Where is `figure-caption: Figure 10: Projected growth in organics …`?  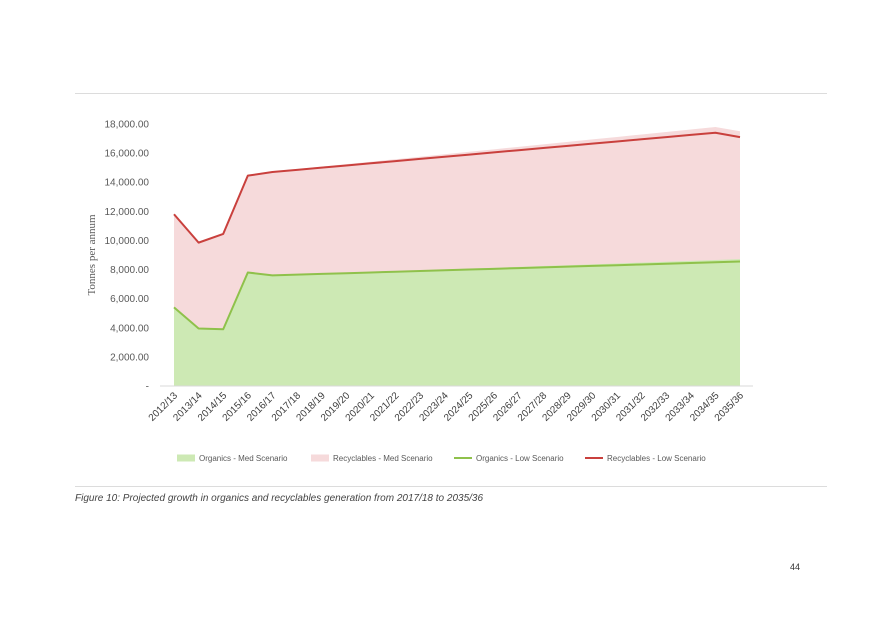 figure-caption: Figure 10: Projected growth in organics … is located at coordinates (279, 498).